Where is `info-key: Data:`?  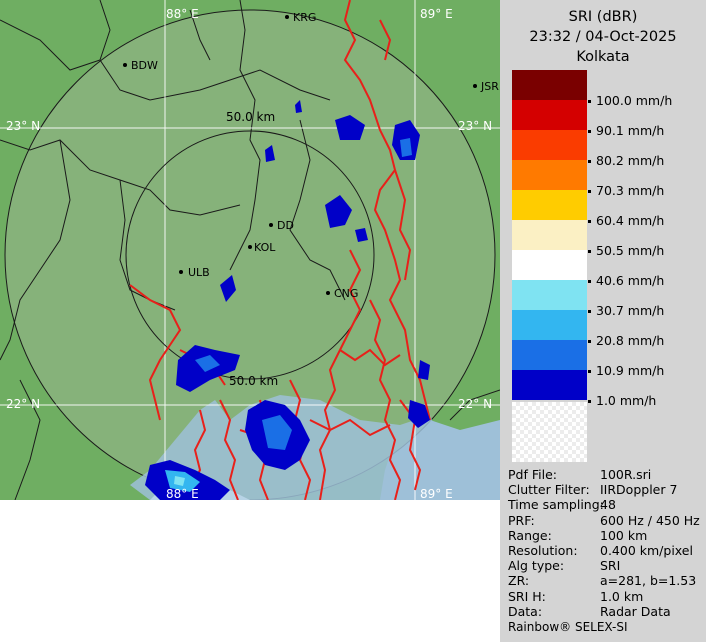 info-key: Data: is located at coordinates (525, 611).